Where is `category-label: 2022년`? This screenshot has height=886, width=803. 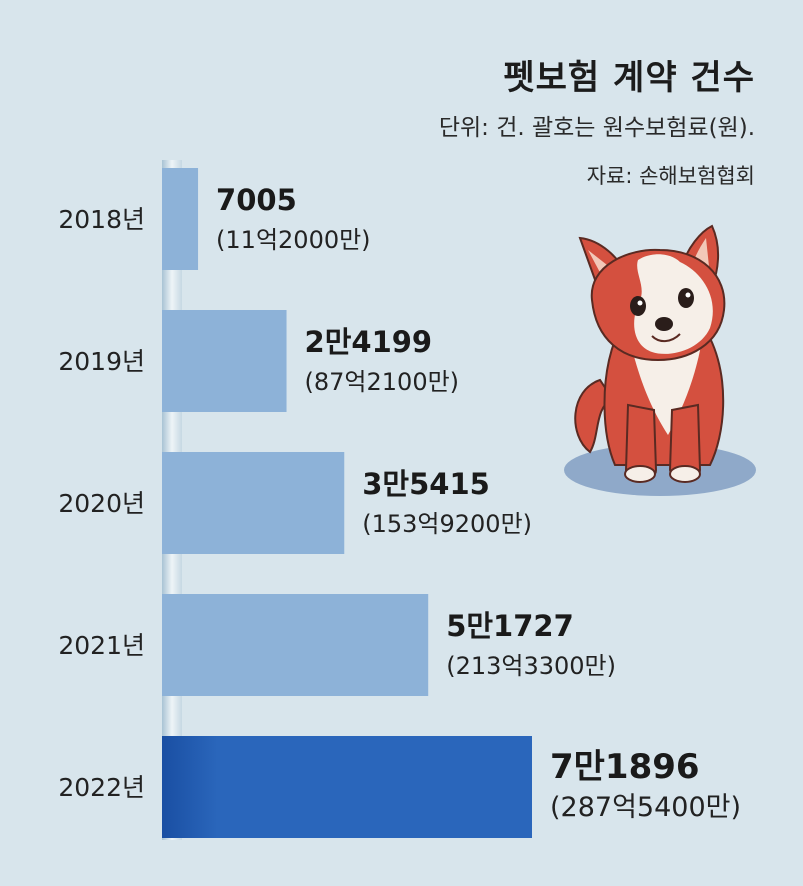 category-label: 2022년 is located at coordinates (101, 787).